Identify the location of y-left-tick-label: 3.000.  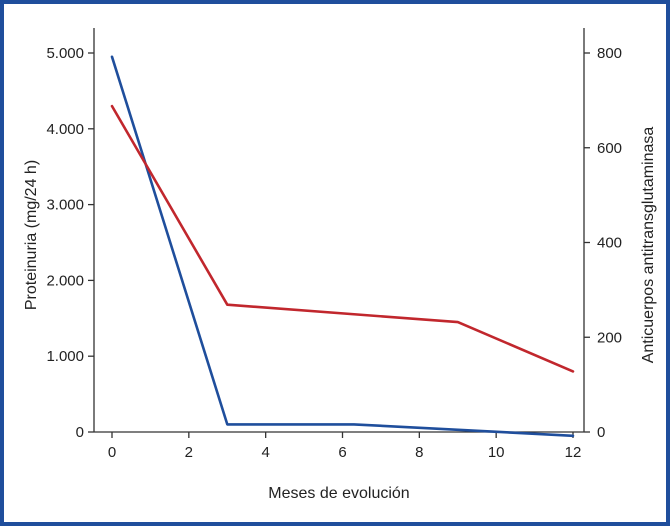
(65, 205).